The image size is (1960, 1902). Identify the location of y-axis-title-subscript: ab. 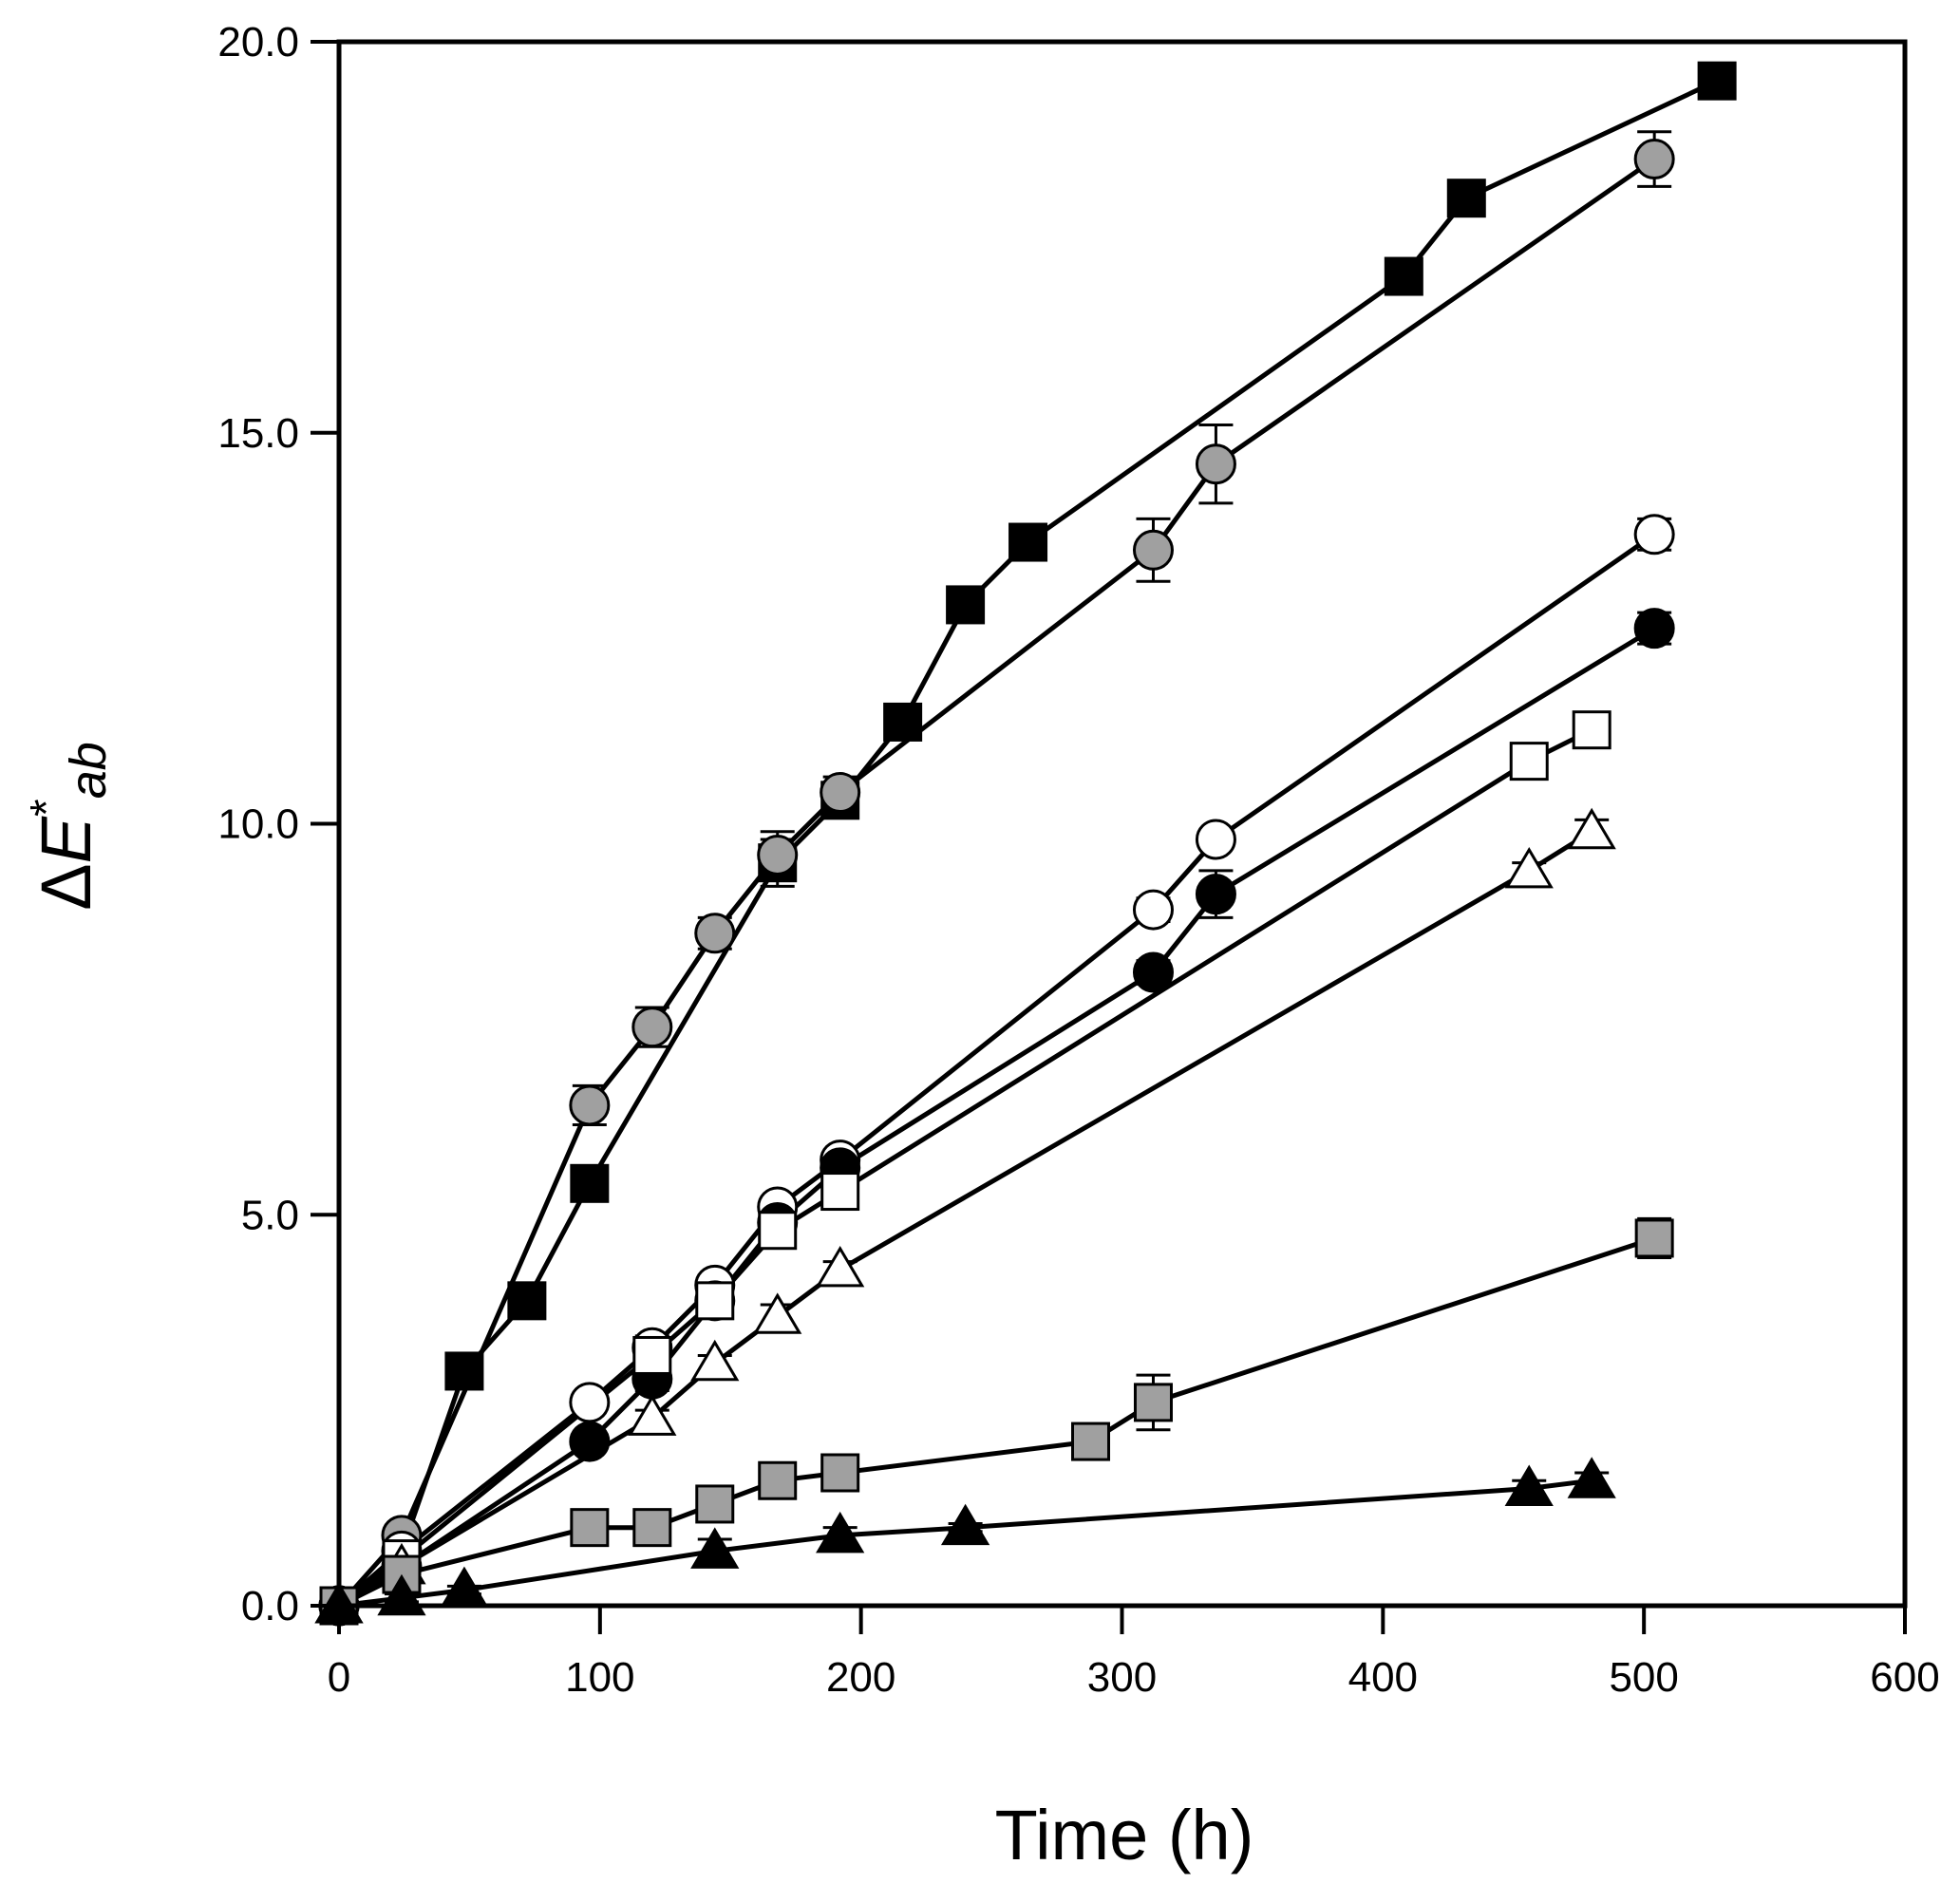
(88, 770).